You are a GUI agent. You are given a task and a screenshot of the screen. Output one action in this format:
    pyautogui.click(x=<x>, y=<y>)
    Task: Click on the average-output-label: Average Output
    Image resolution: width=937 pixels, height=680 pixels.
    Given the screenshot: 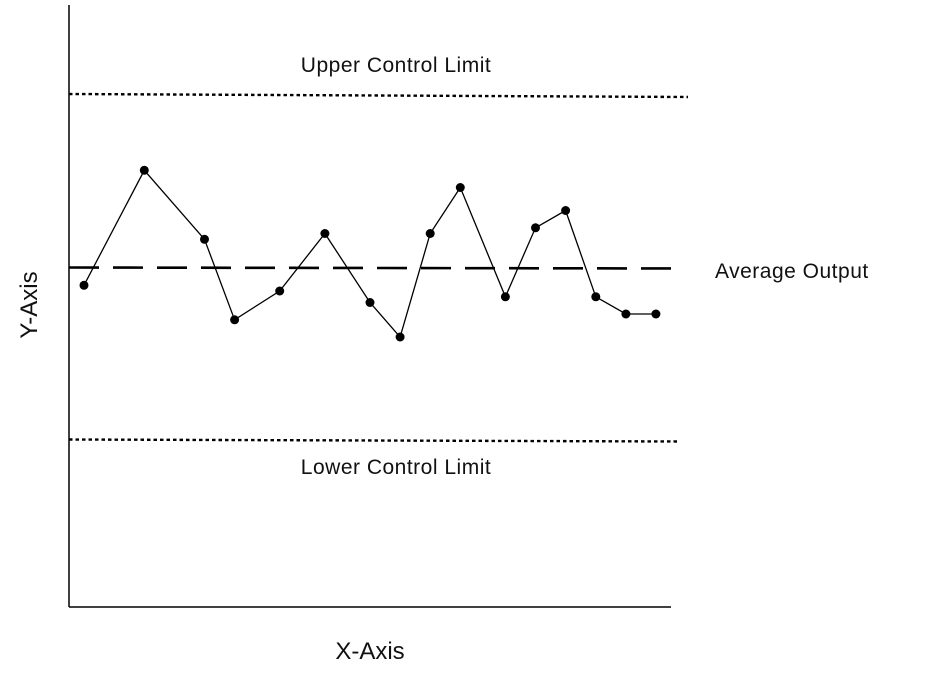 What is the action you would take?
    pyautogui.click(x=792, y=271)
    